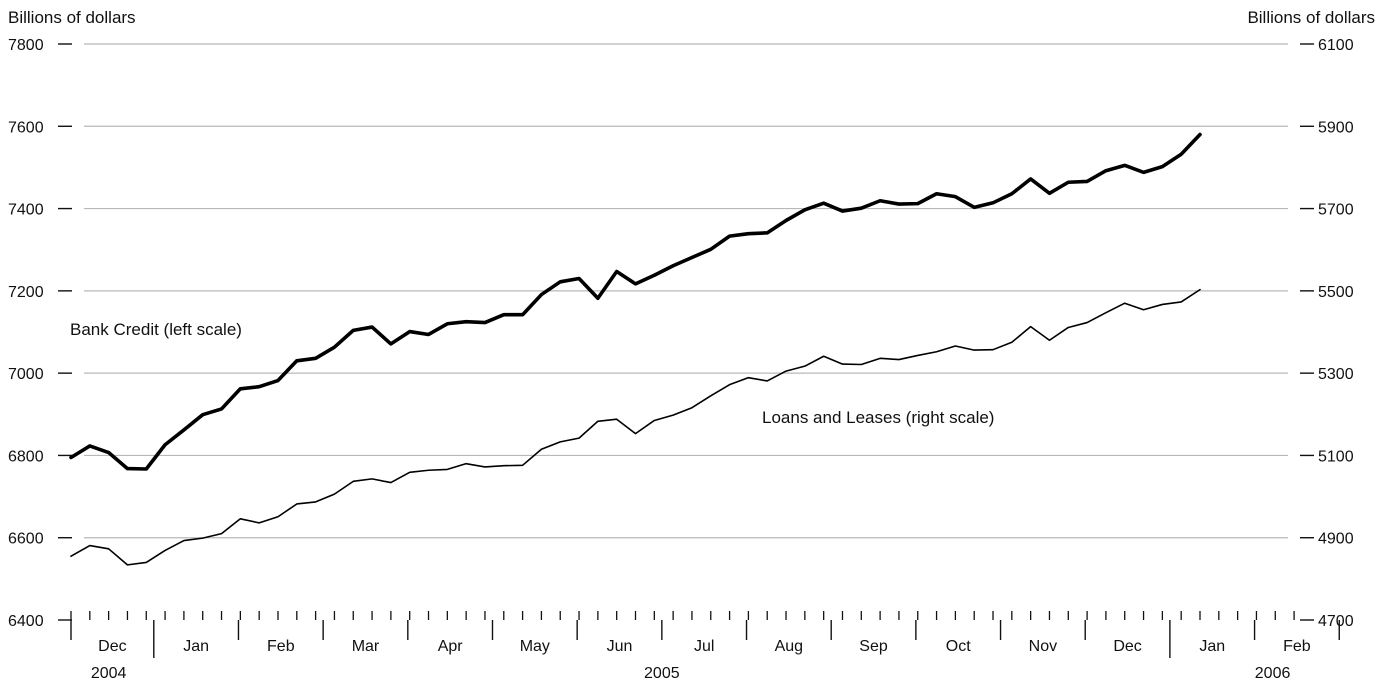  What do you see at coordinates (1336, 621) in the screenshot?
I see `right-tick-label: 4700` at bounding box center [1336, 621].